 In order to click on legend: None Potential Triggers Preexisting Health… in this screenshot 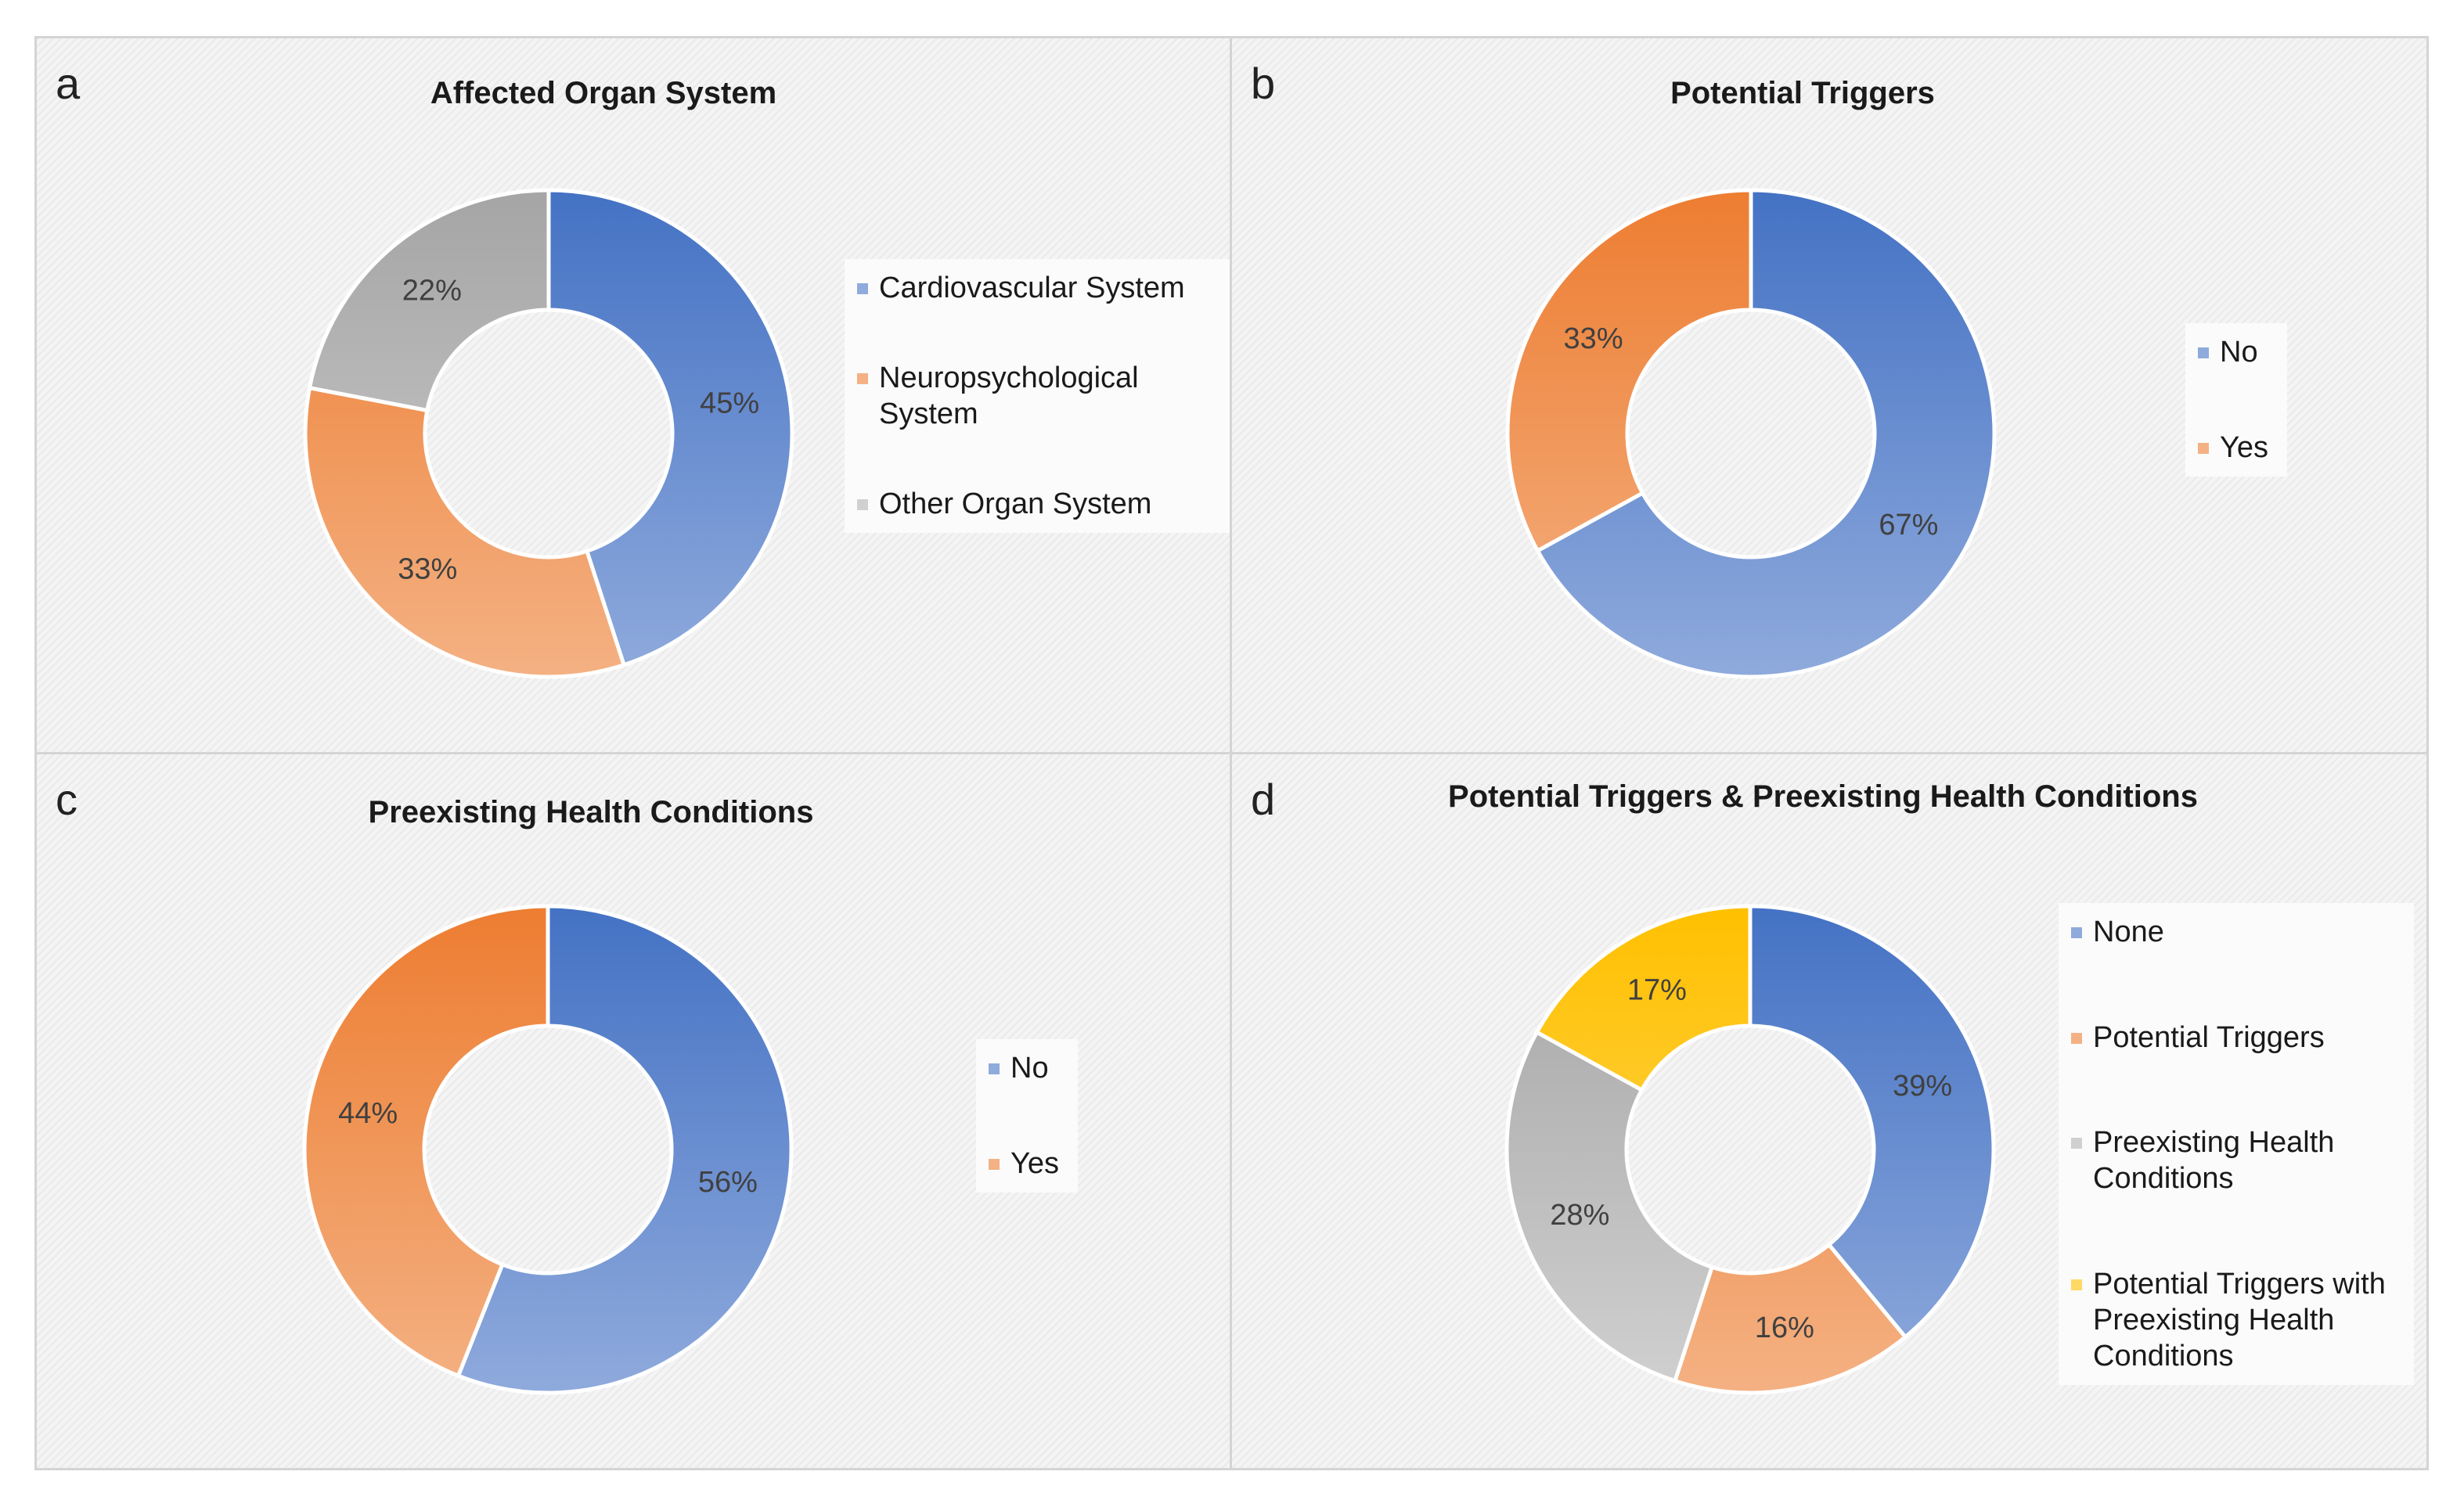, I will do `click(2236, 1144)`.